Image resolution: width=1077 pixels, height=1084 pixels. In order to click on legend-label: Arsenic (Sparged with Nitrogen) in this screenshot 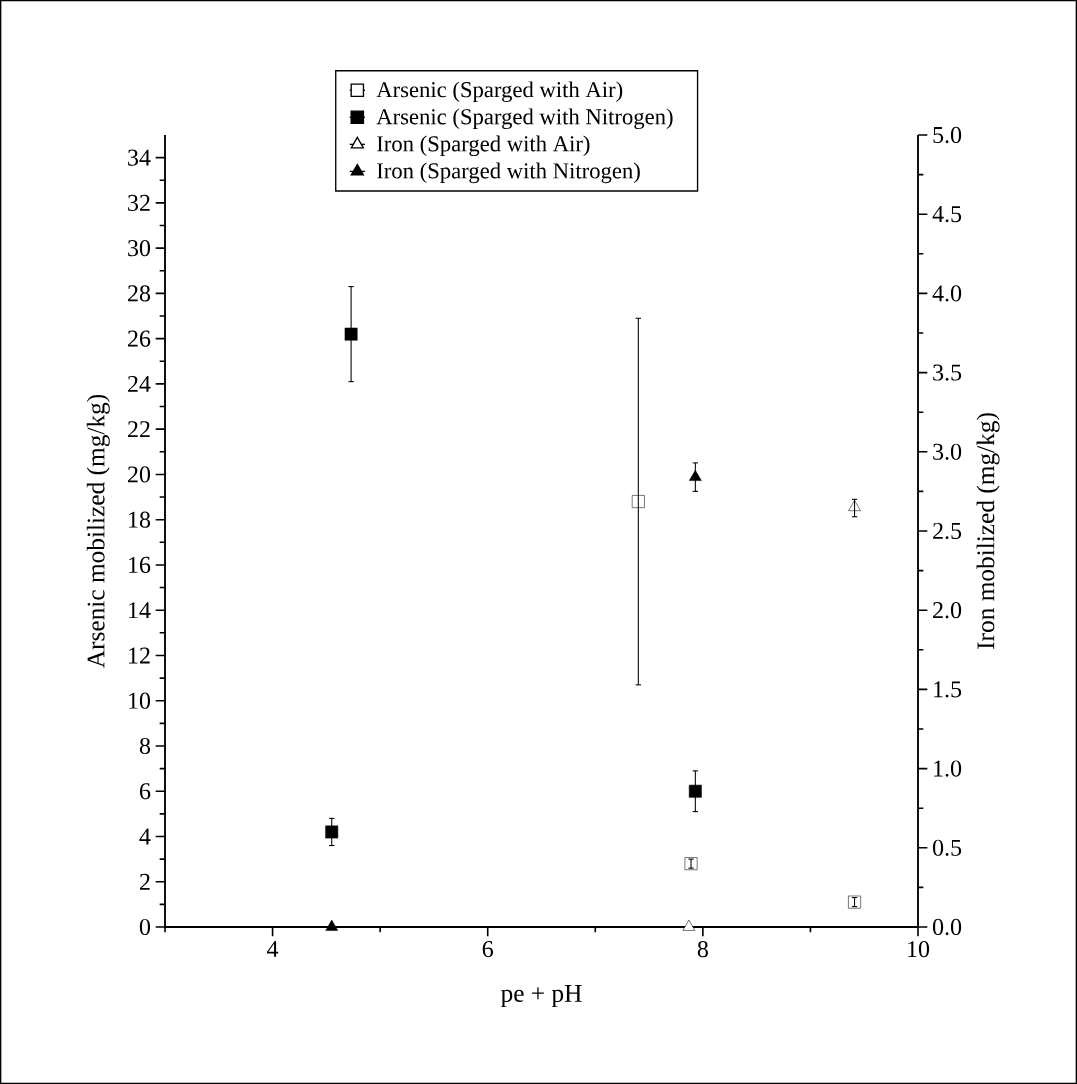, I will do `click(524, 119)`.